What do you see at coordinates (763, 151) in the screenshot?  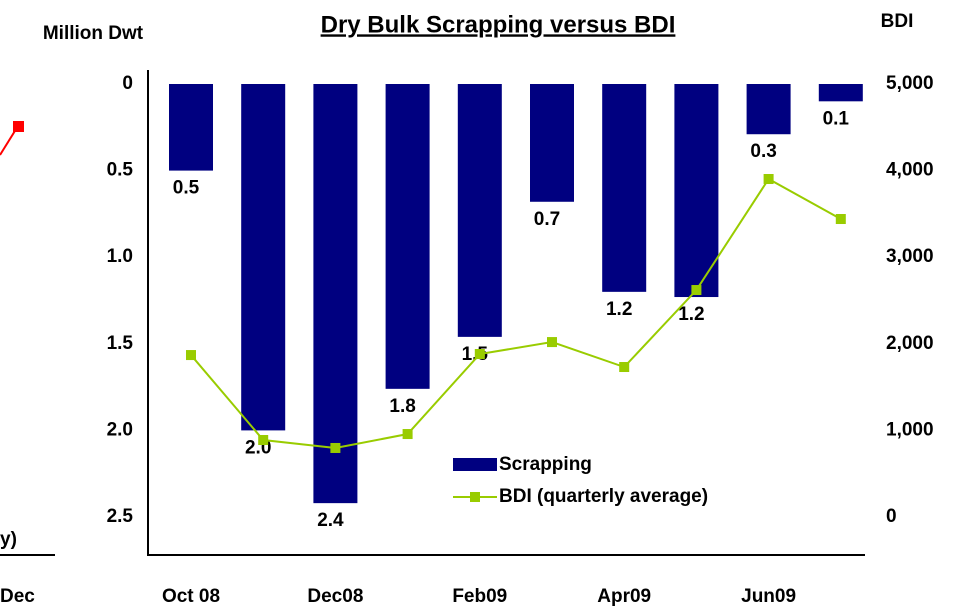 I see `data-label: 0.3` at bounding box center [763, 151].